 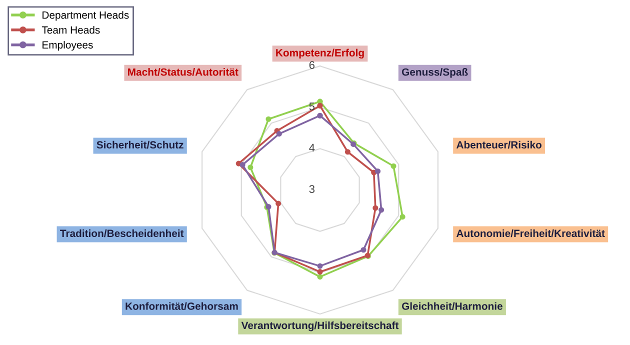 What do you see at coordinates (183, 72) in the screenshot?
I see `spoke-label: Macht/Status/Autorität` at bounding box center [183, 72].